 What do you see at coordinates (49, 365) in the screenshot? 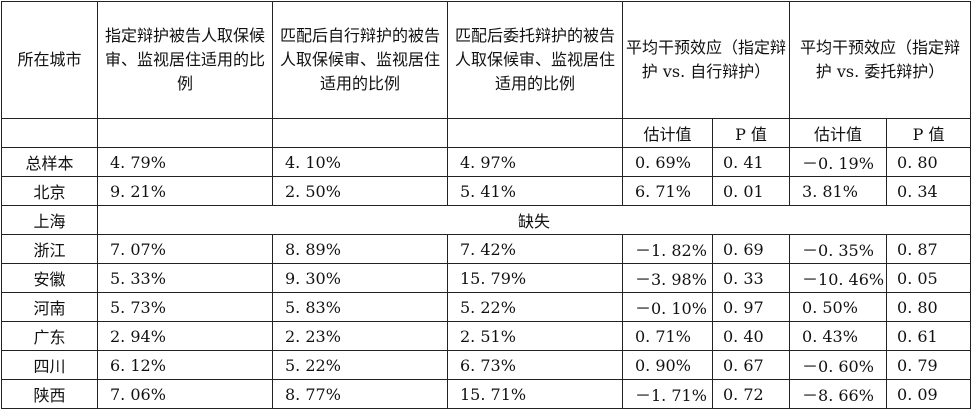
I see `city-cell: 四川` at bounding box center [49, 365].